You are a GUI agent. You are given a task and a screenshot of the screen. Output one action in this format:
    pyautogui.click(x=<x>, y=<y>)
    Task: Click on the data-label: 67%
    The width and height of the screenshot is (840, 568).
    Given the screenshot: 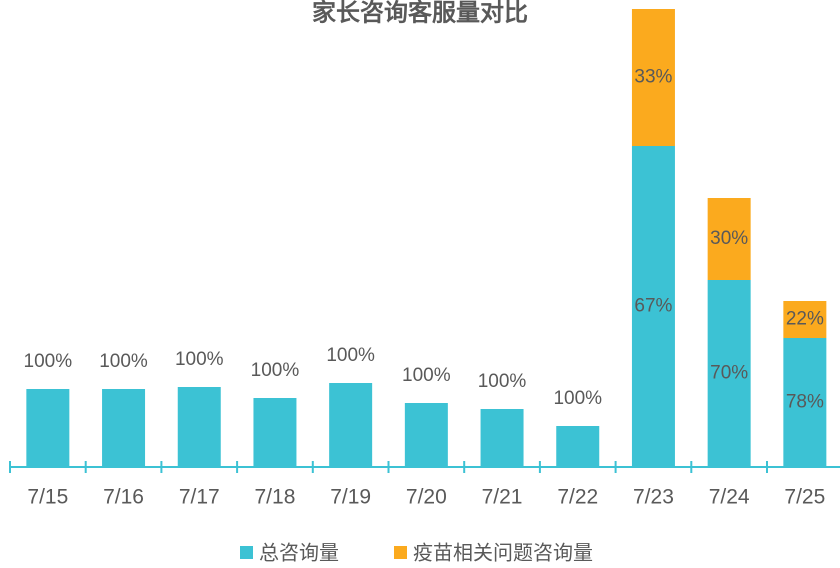 What is the action you would take?
    pyautogui.click(x=653, y=306)
    